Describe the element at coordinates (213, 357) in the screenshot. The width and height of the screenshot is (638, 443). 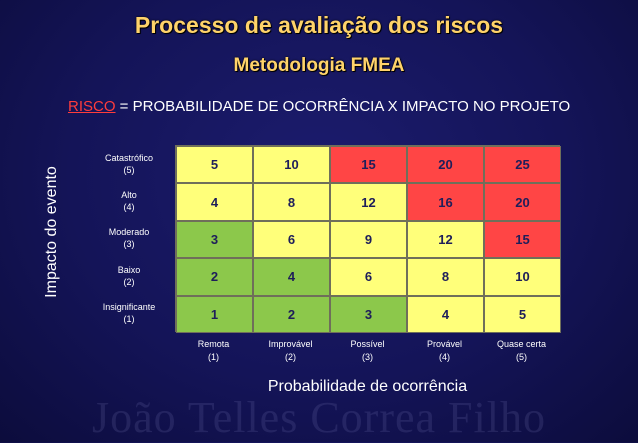
I see `column-label-level: (1)` at that location.